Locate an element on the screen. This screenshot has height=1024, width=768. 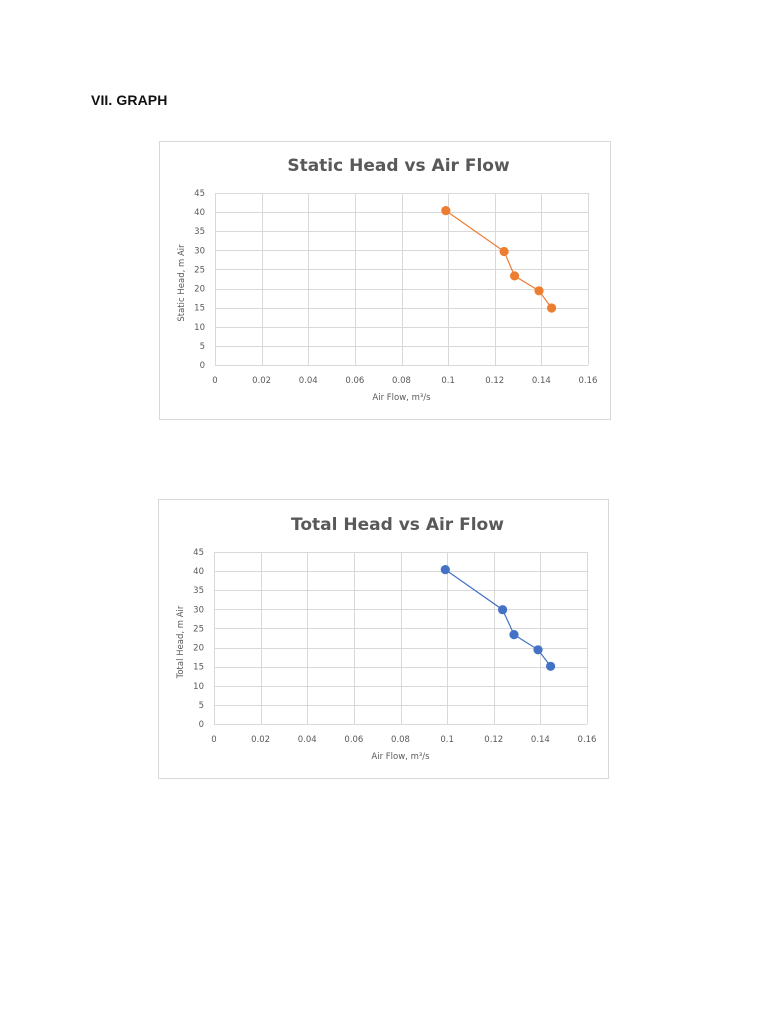
section-heading: VII. GRAPH is located at coordinates (129, 100).